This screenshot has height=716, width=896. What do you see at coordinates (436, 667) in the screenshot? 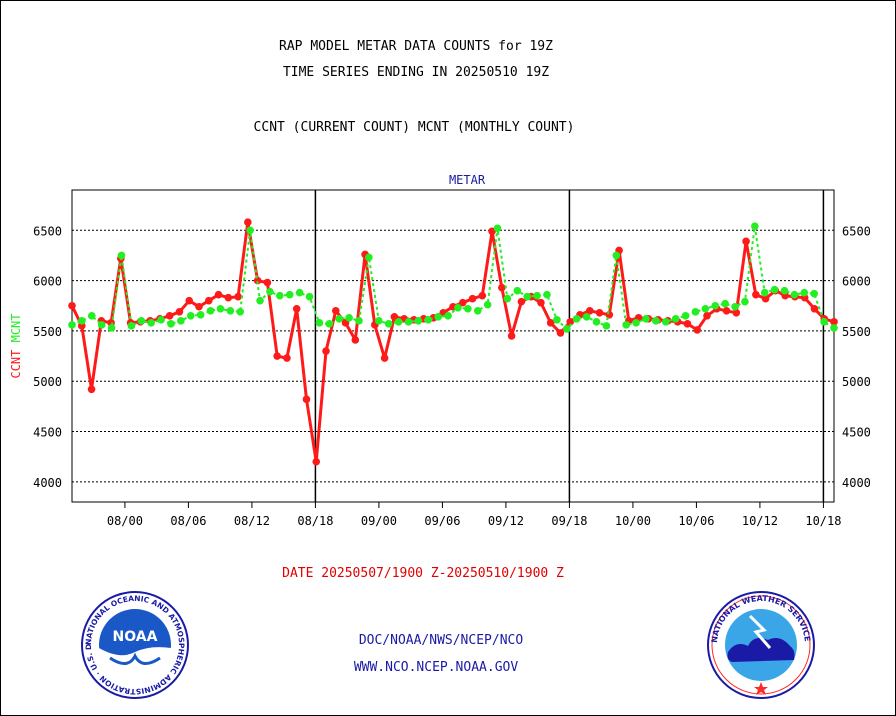
I see `website-link: WWW.NCO.NCEP.NOAA.GOV` at bounding box center [436, 667].